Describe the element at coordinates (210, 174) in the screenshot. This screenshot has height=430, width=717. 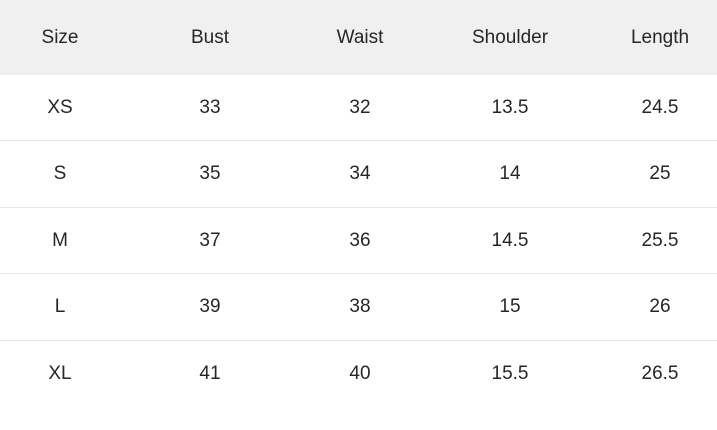
I see `table-cell: 35` at that location.